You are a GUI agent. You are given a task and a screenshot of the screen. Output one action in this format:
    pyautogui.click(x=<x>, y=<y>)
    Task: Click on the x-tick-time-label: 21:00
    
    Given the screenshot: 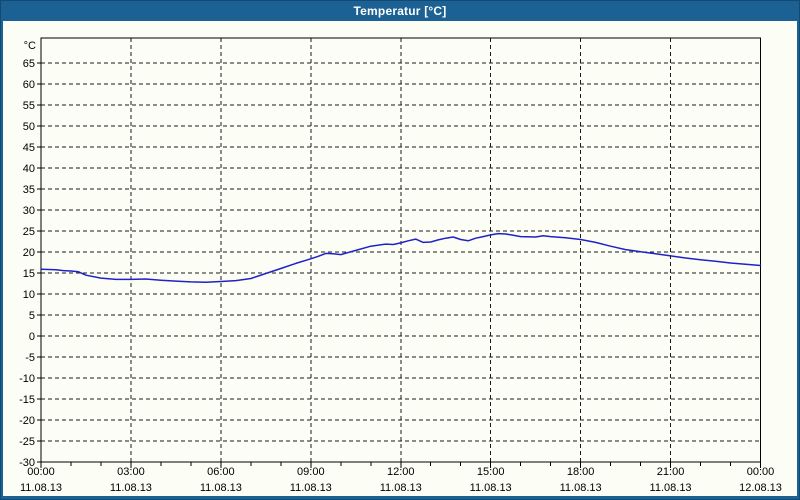 What is the action you would take?
    pyautogui.click(x=671, y=472)
    